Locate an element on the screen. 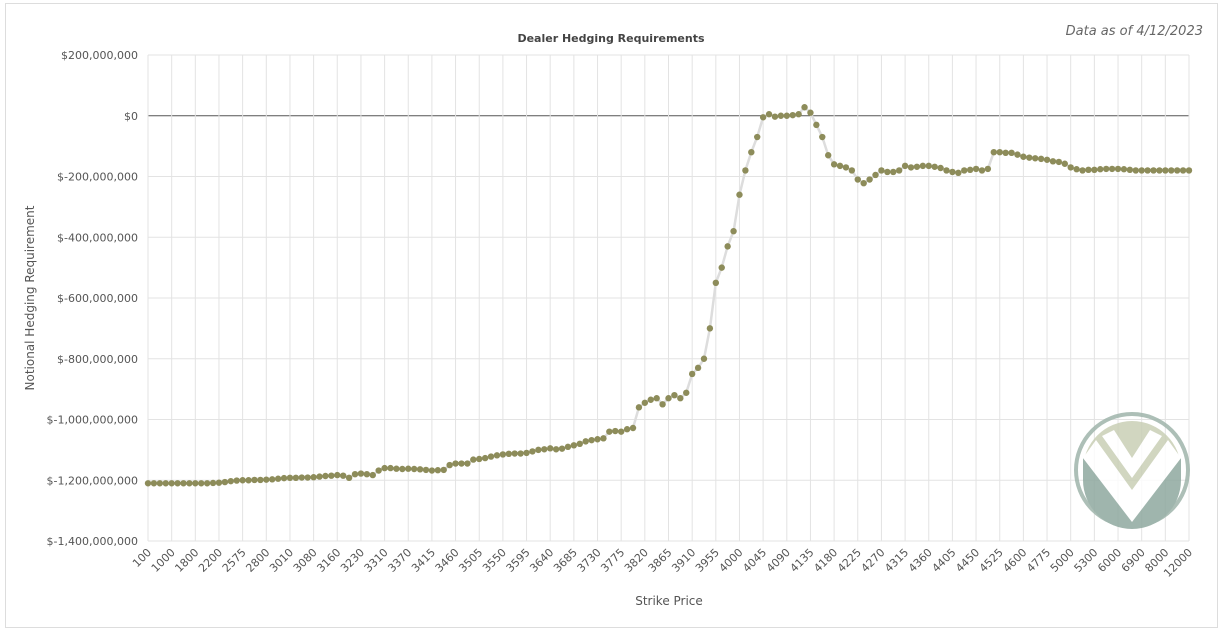  subtitle: Data as of 4/12/2023 is located at coordinates (1134, 31).